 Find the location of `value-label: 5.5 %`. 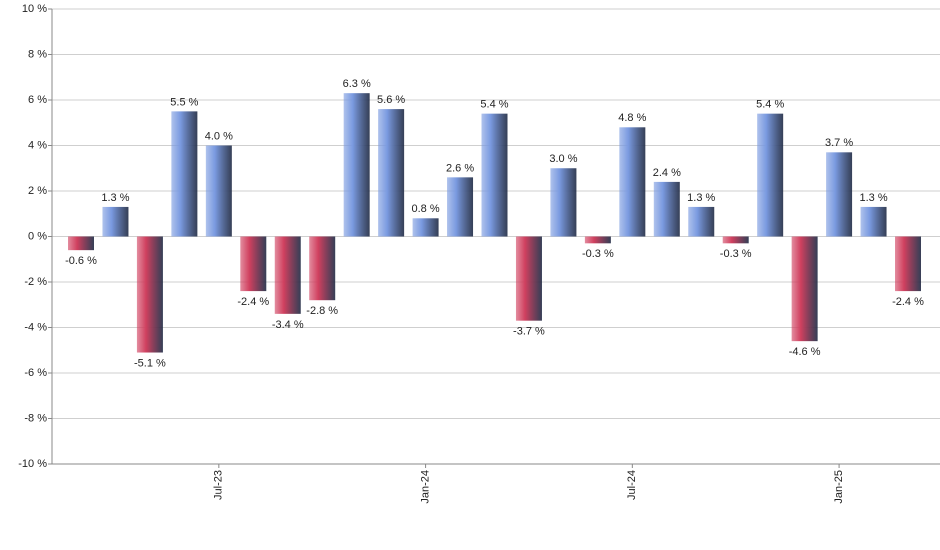

value-label: 5.5 % is located at coordinates (184, 102).